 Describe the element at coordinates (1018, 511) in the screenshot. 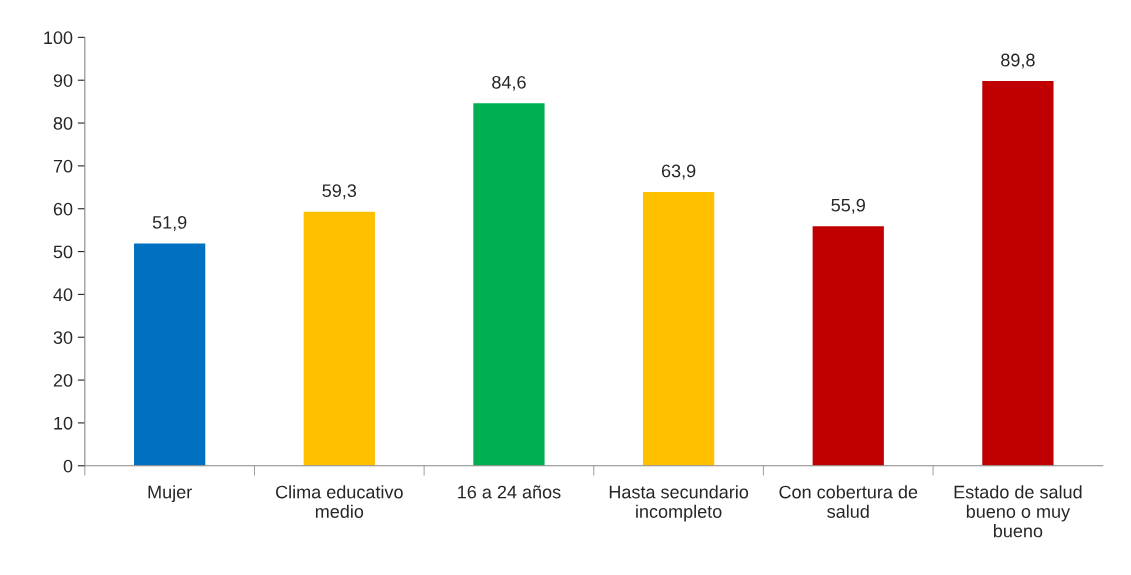

I see `x-tick-label: Estado de salud bueno o muy bueno` at that location.